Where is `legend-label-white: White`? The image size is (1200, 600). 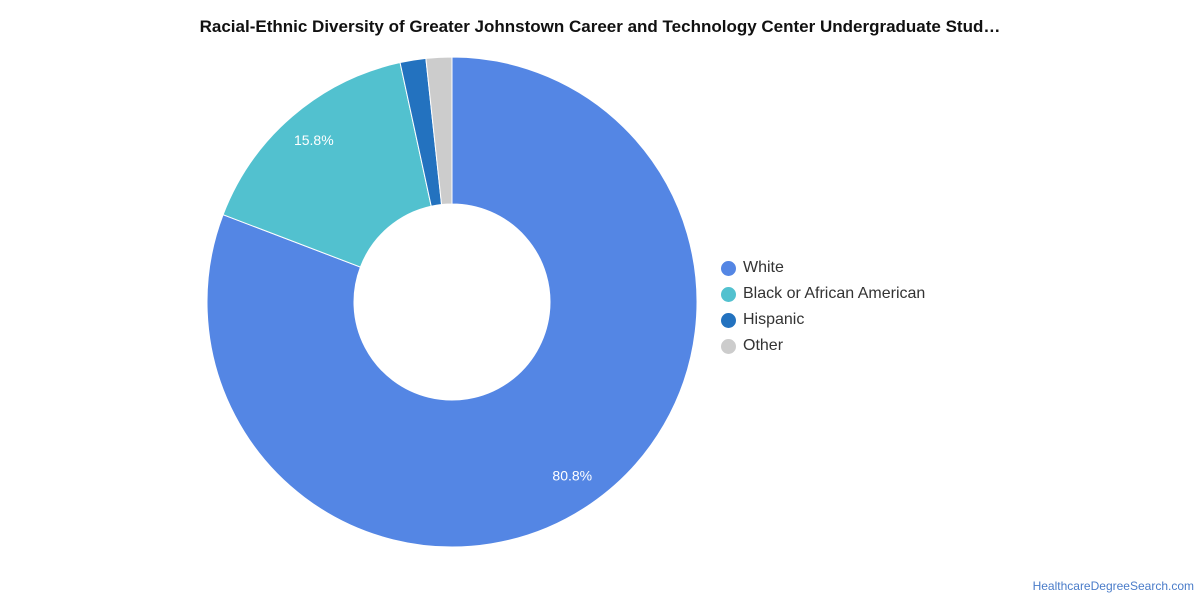
legend-label-white: White is located at coordinates (763, 267).